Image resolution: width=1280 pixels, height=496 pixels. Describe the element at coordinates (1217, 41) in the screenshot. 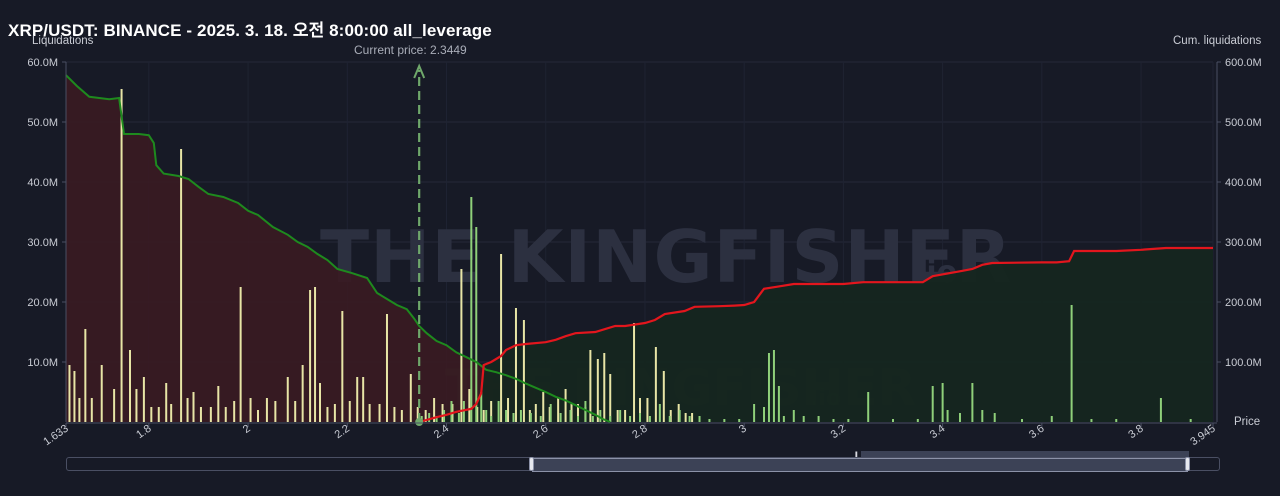

I see `right-axis-caption: Cum. liquidations` at that location.